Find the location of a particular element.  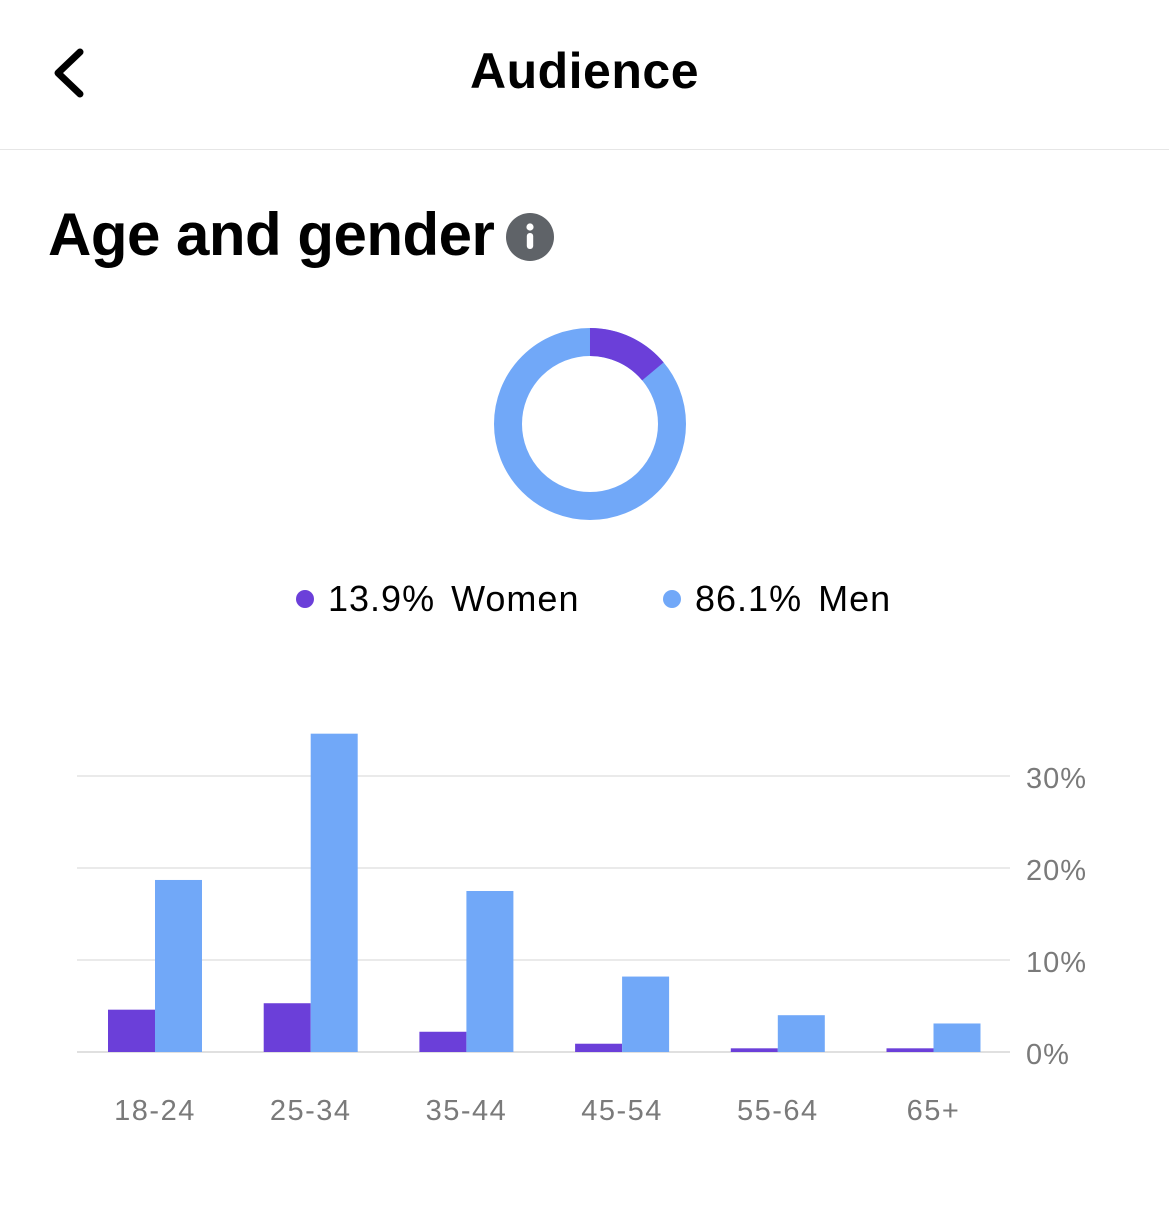

legend-pct-women: 13.9% is located at coordinates (382, 598).